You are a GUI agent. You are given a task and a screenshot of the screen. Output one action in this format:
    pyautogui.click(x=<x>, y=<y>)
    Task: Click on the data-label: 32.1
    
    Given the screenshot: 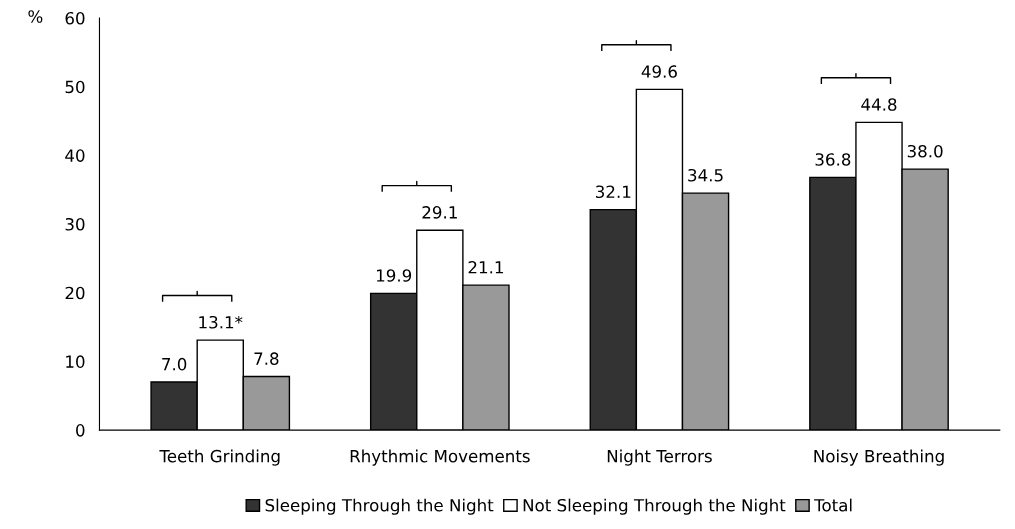 What is the action you would take?
    pyautogui.click(x=613, y=192)
    